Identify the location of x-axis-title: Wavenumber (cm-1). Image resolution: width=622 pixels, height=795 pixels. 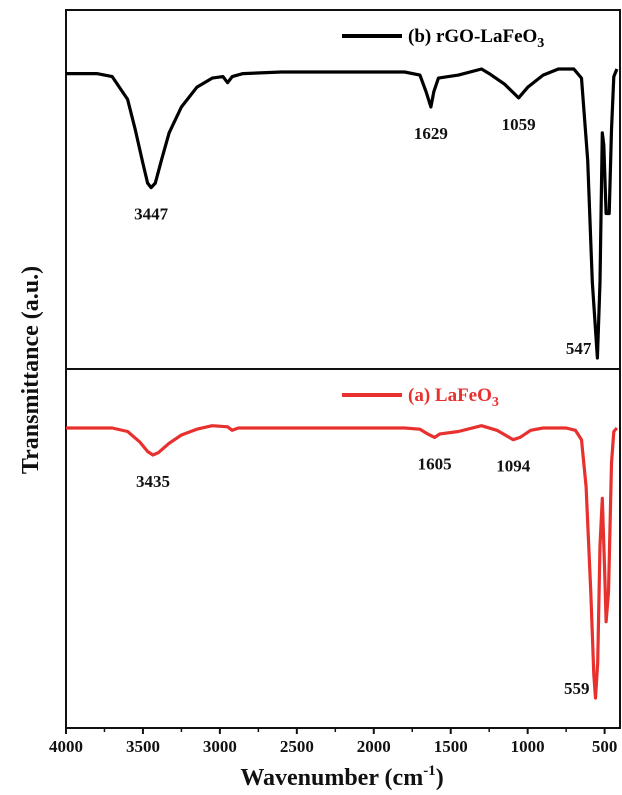
(341, 777).